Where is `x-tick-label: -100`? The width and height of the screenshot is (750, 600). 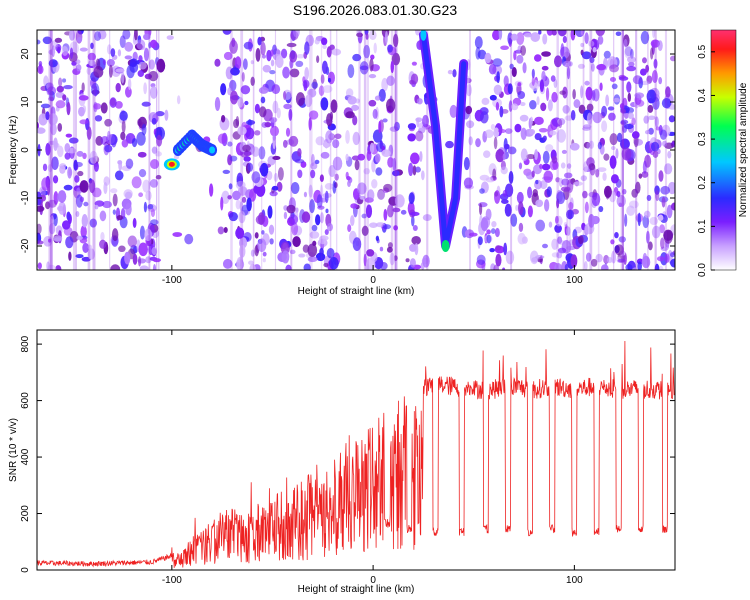
x-tick-label: -100 is located at coordinates (172, 580).